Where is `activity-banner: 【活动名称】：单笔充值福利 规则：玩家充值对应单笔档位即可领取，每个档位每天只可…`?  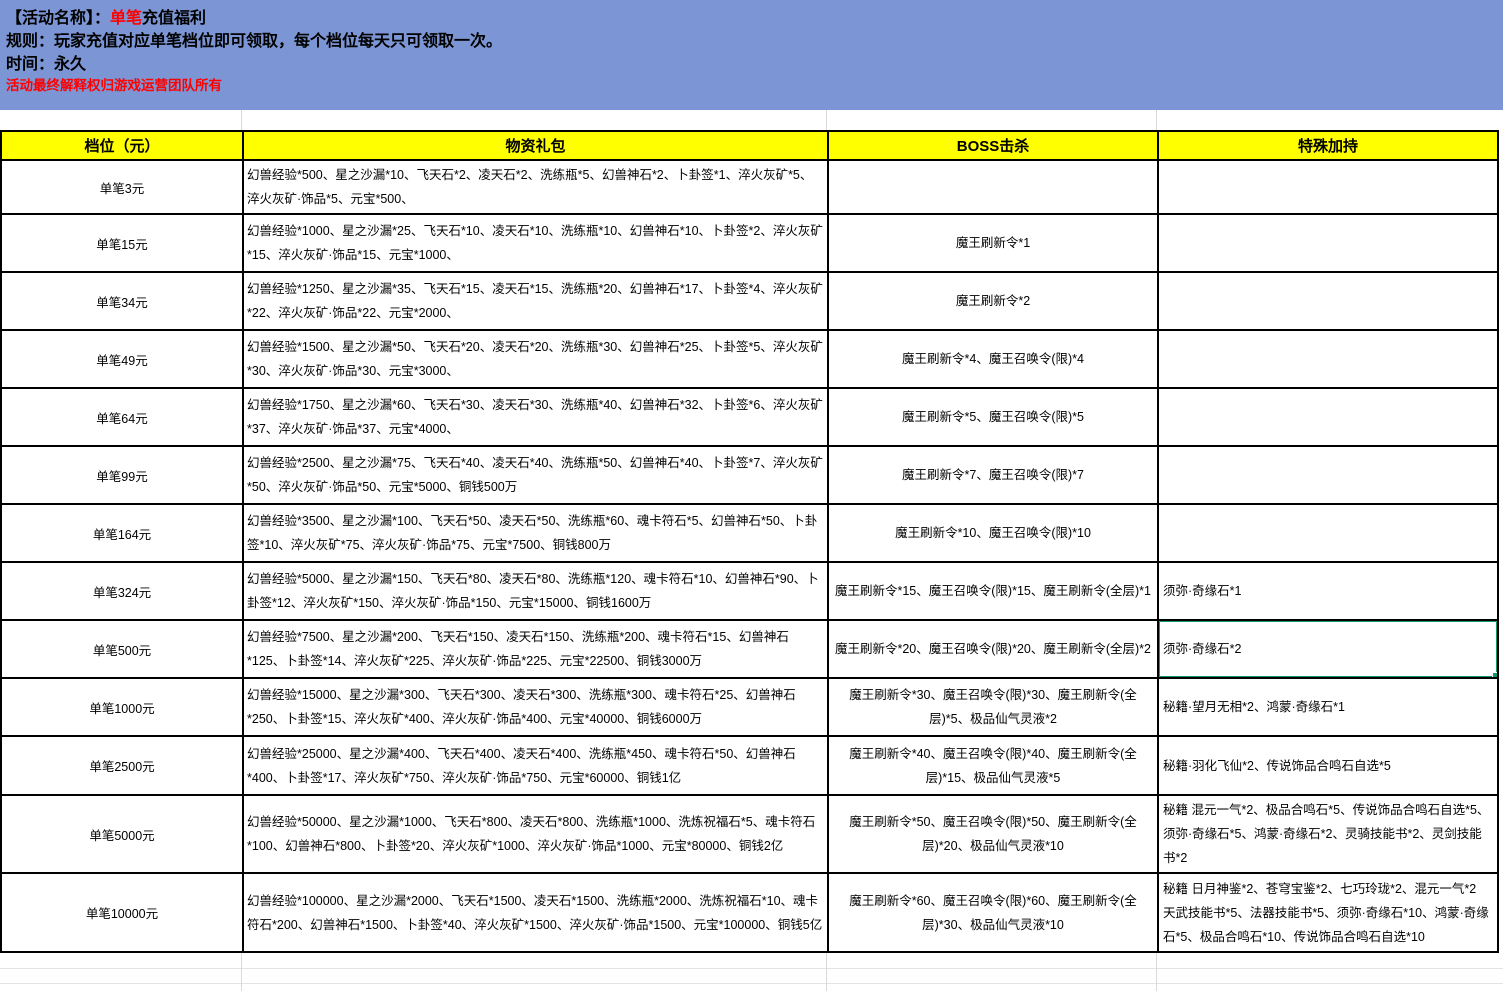
activity-banner: 【活动名称】：单笔充值福利 规则：玩家充值对应单笔档位即可领取，每个档位每天只可… is located at coordinates (751, 55).